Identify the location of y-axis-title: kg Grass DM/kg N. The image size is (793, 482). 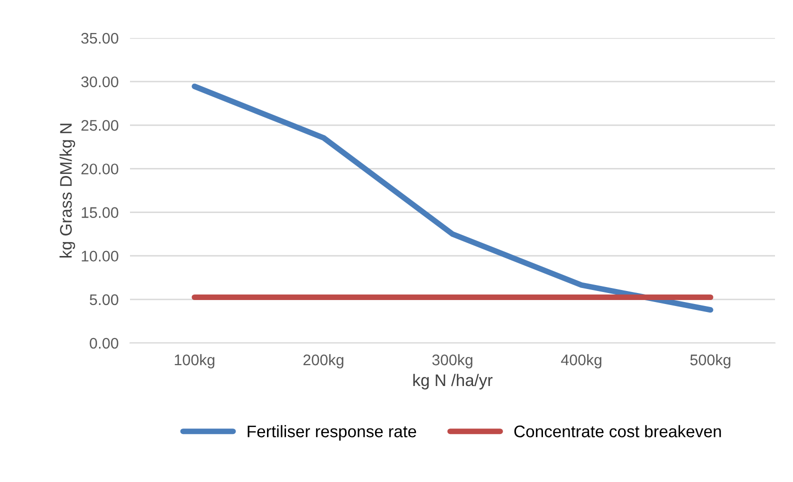
(68, 191).